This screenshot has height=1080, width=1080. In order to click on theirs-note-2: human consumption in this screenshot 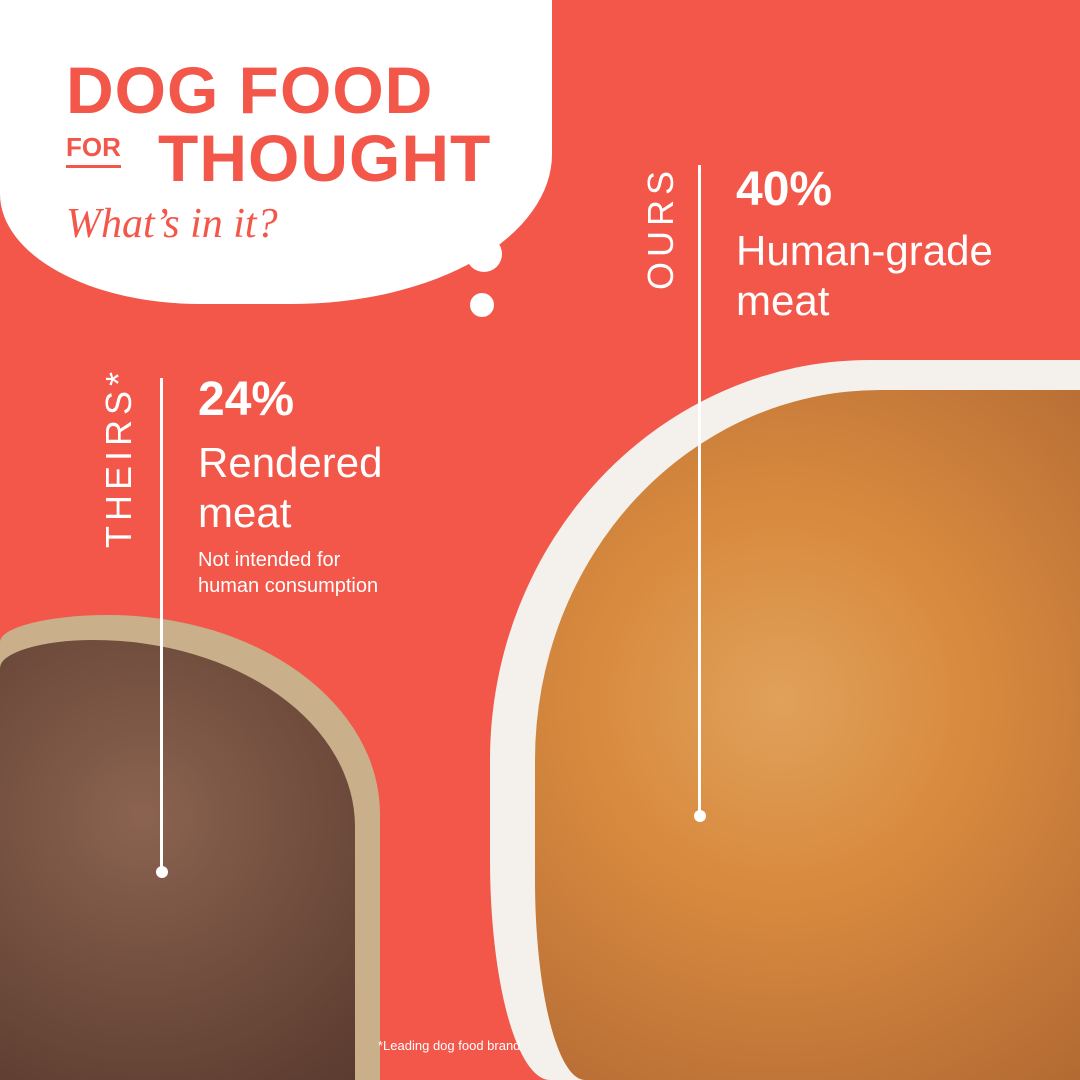, I will do `click(288, 586)`.